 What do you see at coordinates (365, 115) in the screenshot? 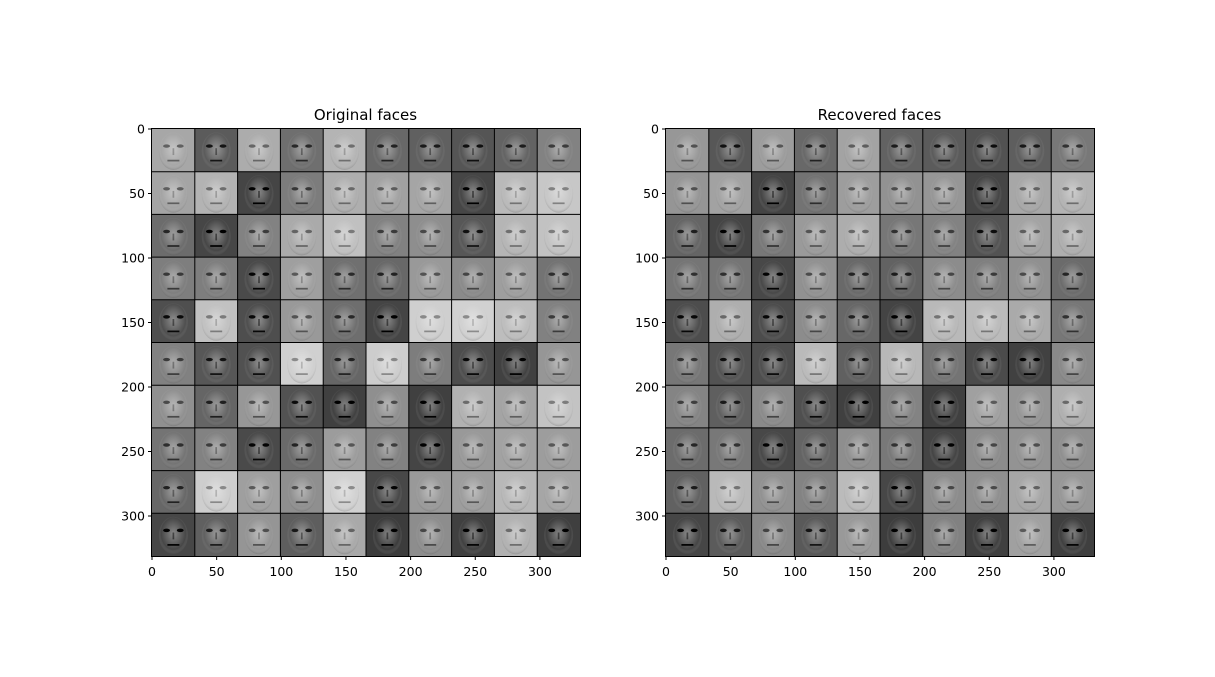
I see `panel-title: Original faces` at bounding box center [365, 115].